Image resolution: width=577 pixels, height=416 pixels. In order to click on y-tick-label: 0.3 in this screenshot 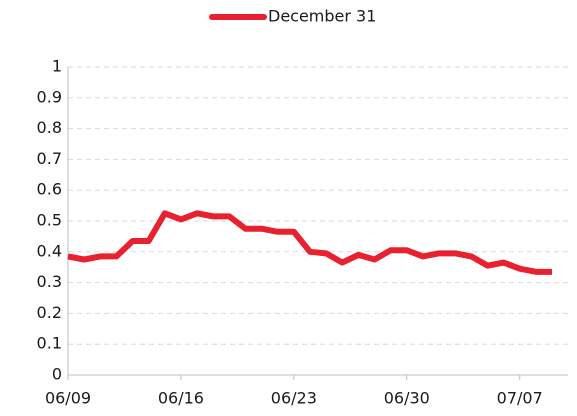, I will do `click(49, 281)`.